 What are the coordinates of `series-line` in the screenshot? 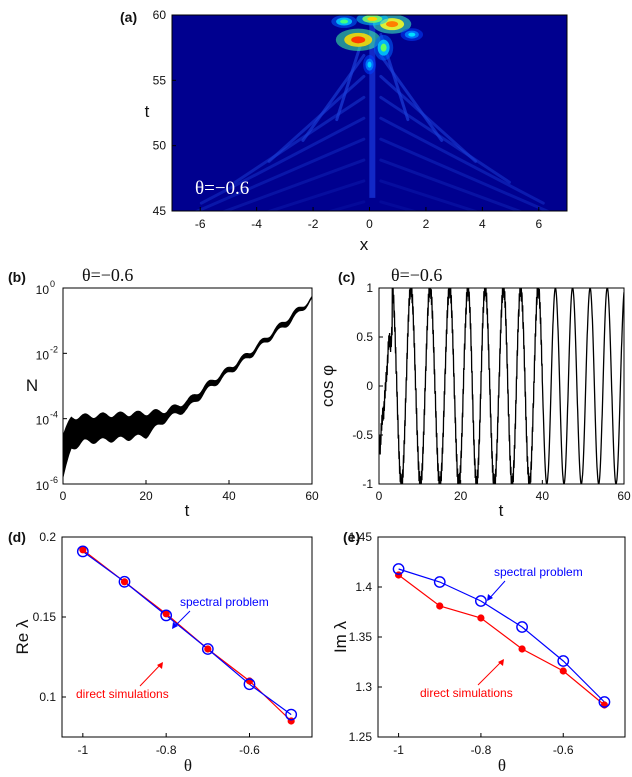 It's located at (187, 633).